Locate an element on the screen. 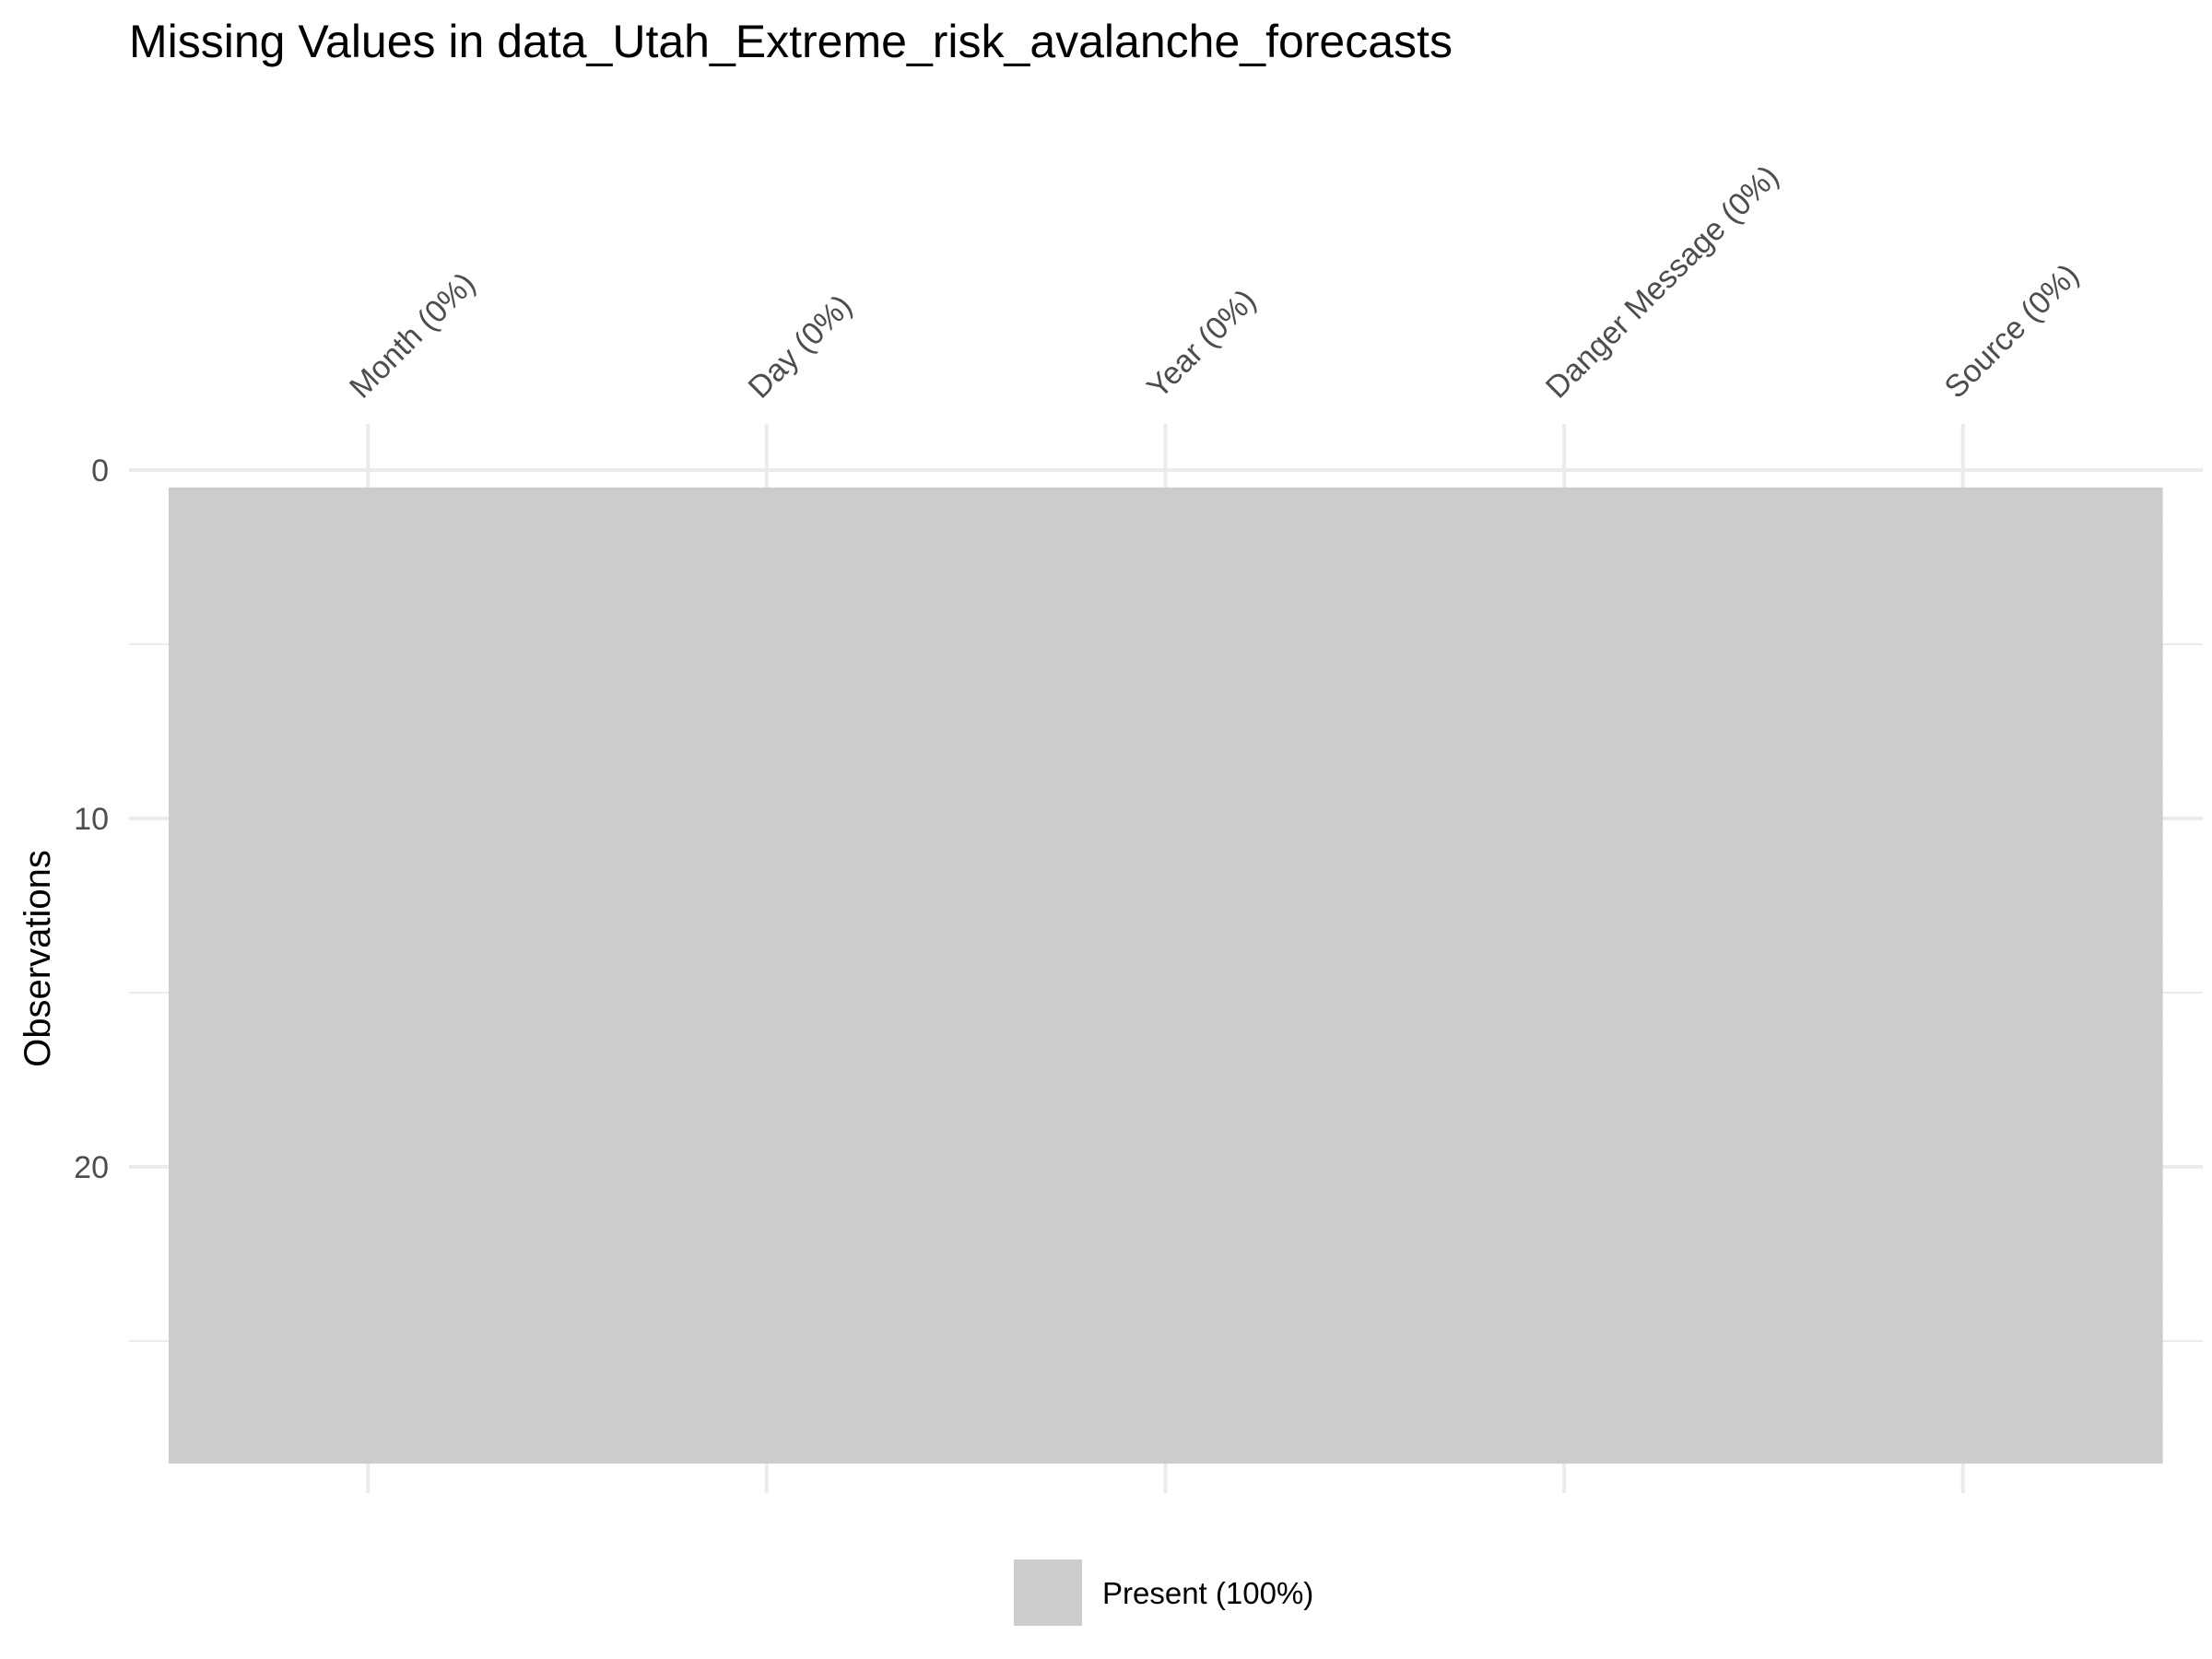  y-tick-label: 20 is located at coordinates (91, 1167).